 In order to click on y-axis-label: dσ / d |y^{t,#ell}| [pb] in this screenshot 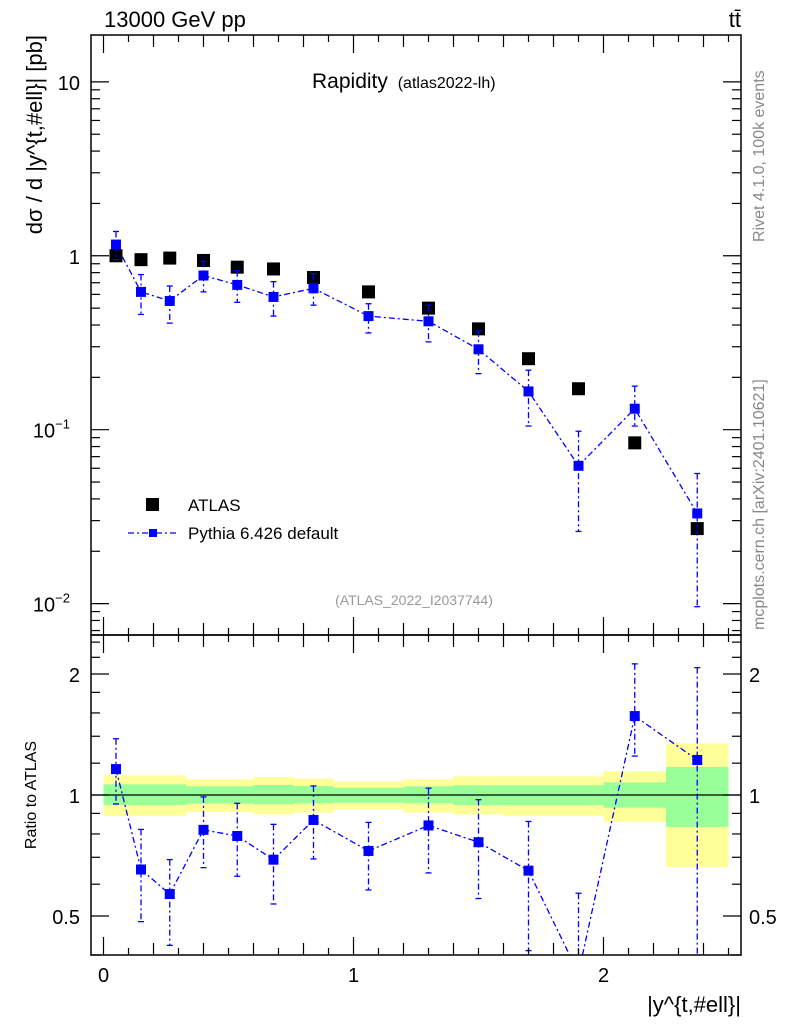, I will do `click(34, 134)`.